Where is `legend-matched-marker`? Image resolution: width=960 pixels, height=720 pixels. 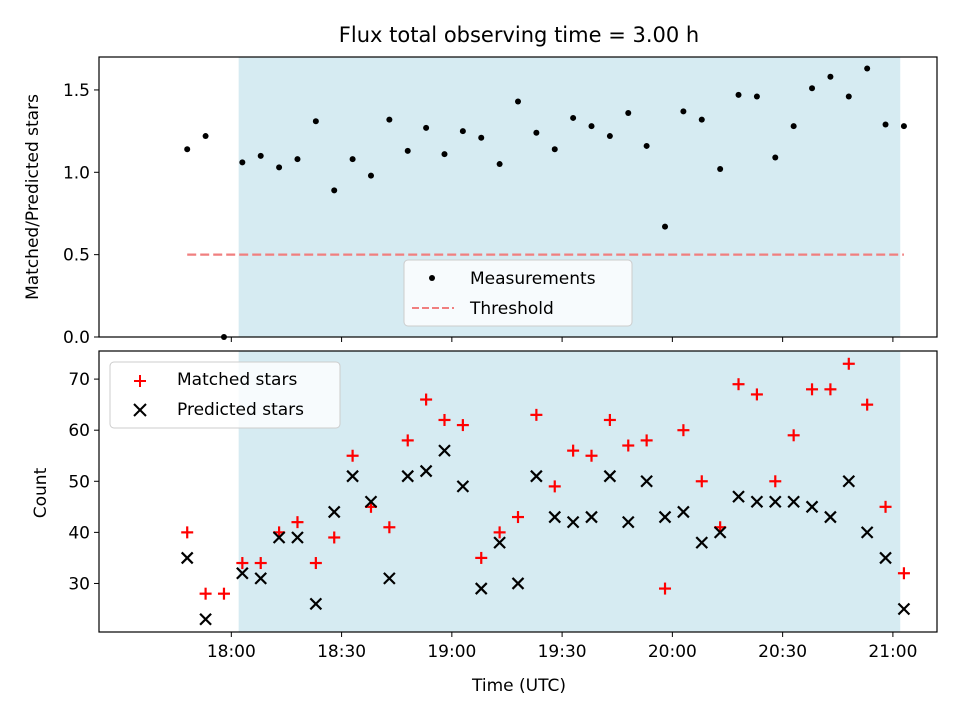 legend-matched-marker is located at coordinates (140, 381).